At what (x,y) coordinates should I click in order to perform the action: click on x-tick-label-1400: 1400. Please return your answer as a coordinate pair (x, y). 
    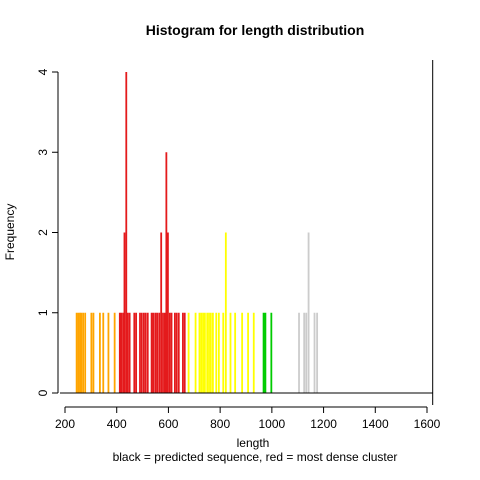
    Looking at the image, I should click on (375, 424).